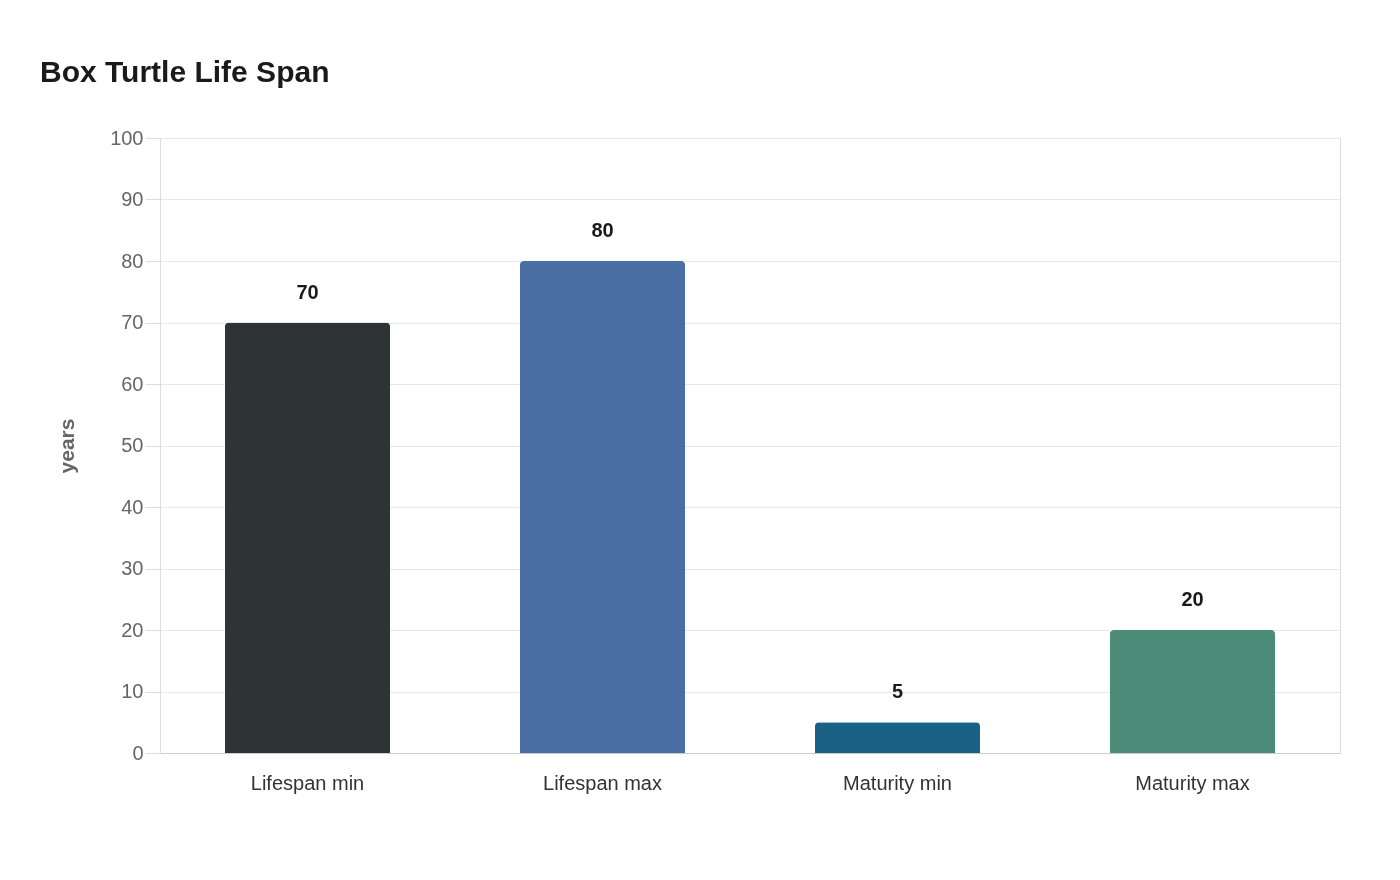 This screenshot has height=880, width=1400. What do you see at coordinates (132, 199) in the screenshot?
I see `y-tick-label: 90` at bounding box center [132, 199].